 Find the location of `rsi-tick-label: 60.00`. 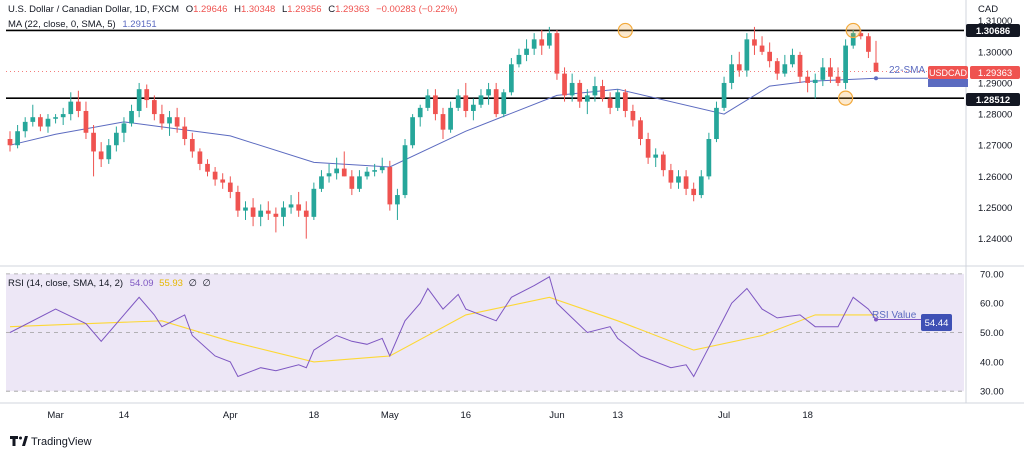

rsi-tick-label: 60.00 is located at coordinates (992, 304).